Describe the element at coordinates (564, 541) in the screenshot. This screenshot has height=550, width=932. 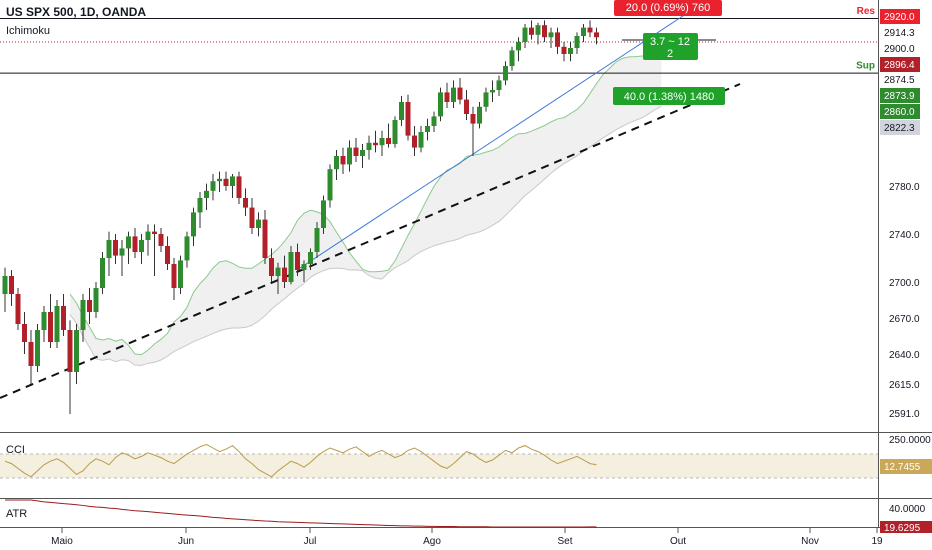
I see `time-label: Set` at that location.